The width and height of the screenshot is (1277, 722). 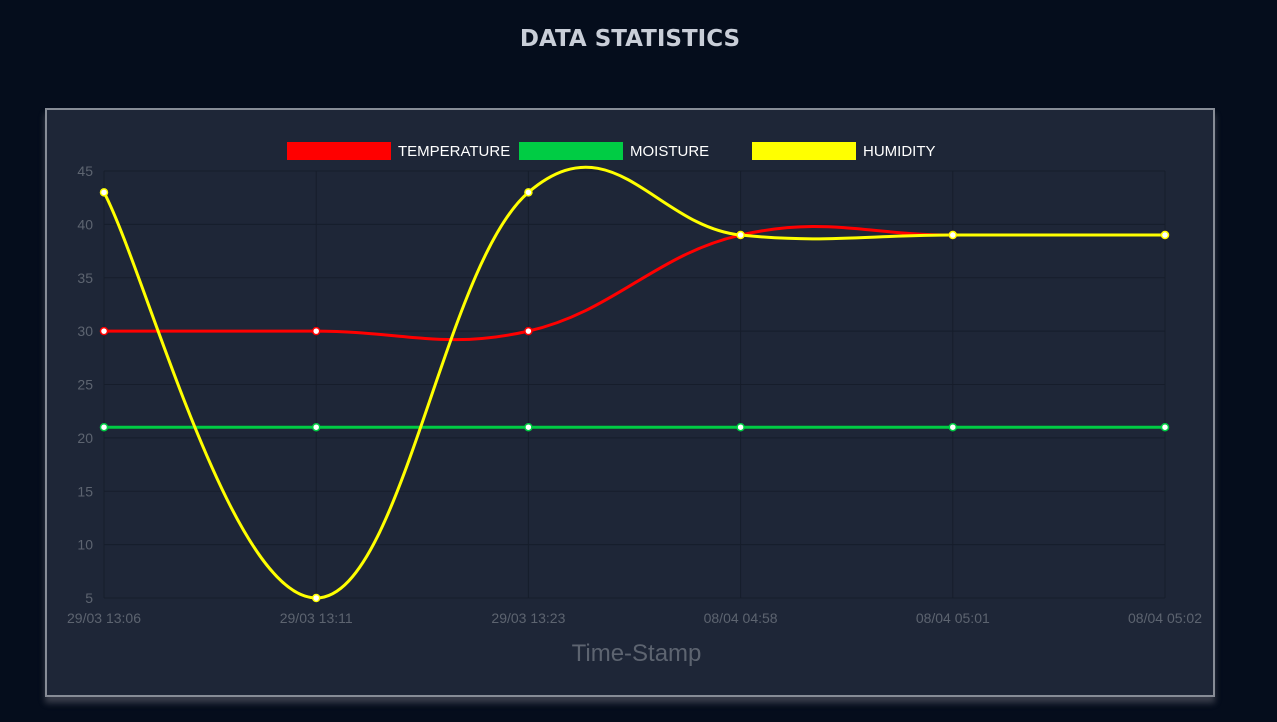 What do you see at coordinates (85, 545) in the screenshot?
I see `y-tick-label: 10` at bounding box center [85, 545].